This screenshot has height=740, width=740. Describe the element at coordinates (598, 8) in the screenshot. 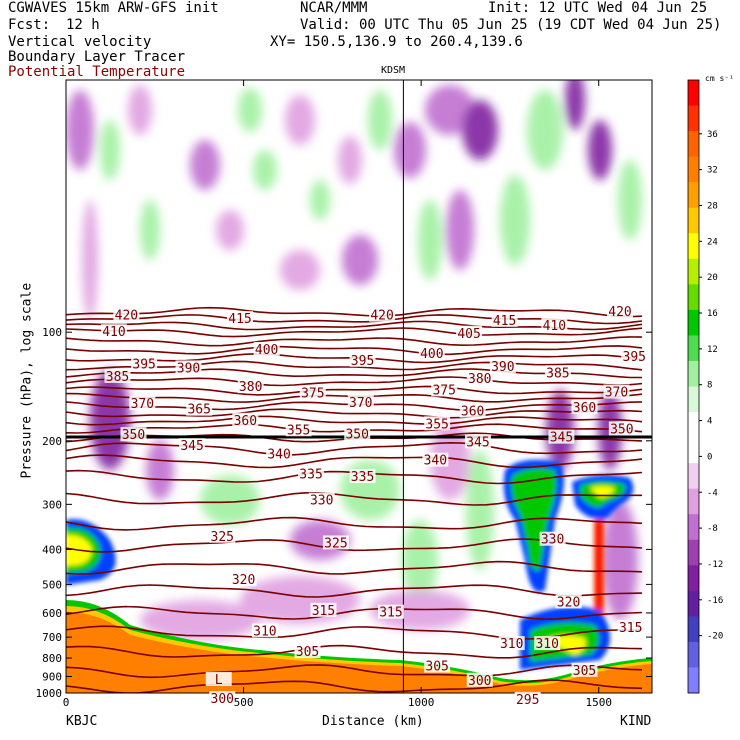

I see `init-time: Init: 12 UTC Wed 04 Jun 25` at that location.